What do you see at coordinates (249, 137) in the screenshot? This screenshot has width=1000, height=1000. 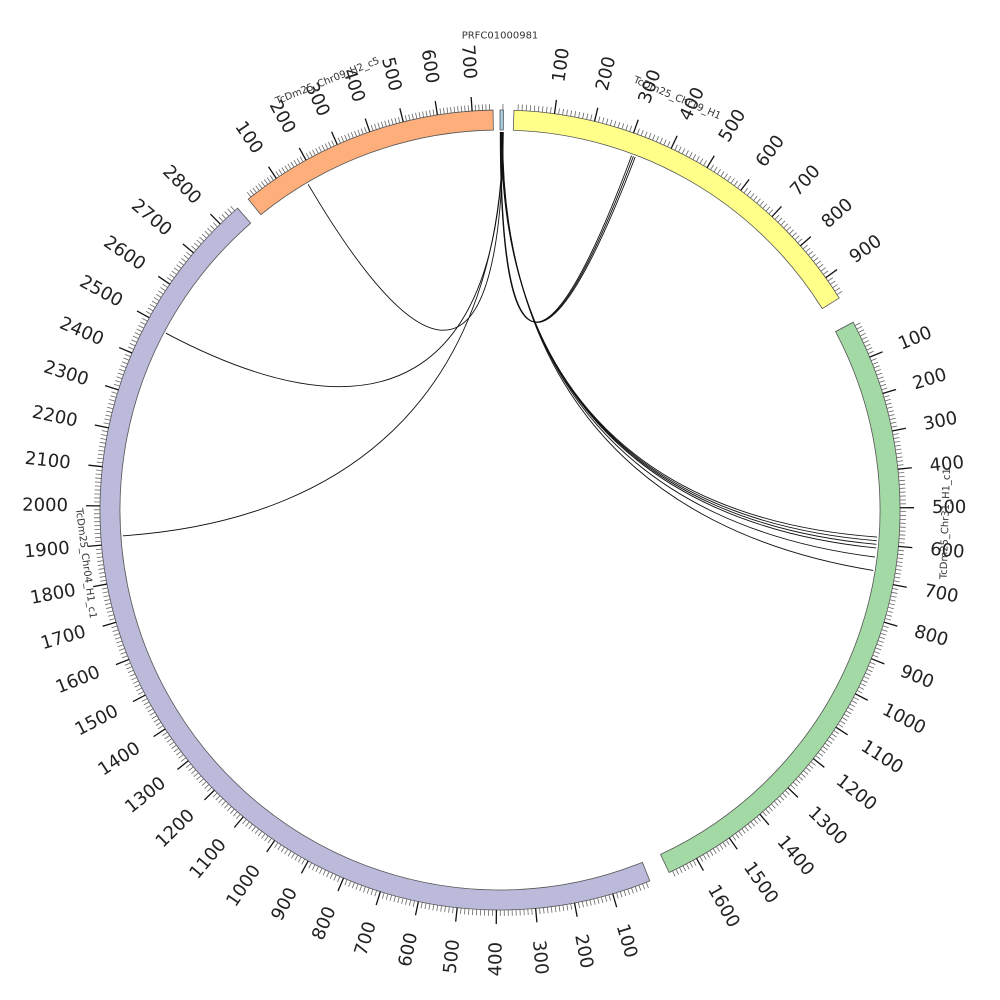 I see `tick-label: 100` at bounding box center [249, 137].